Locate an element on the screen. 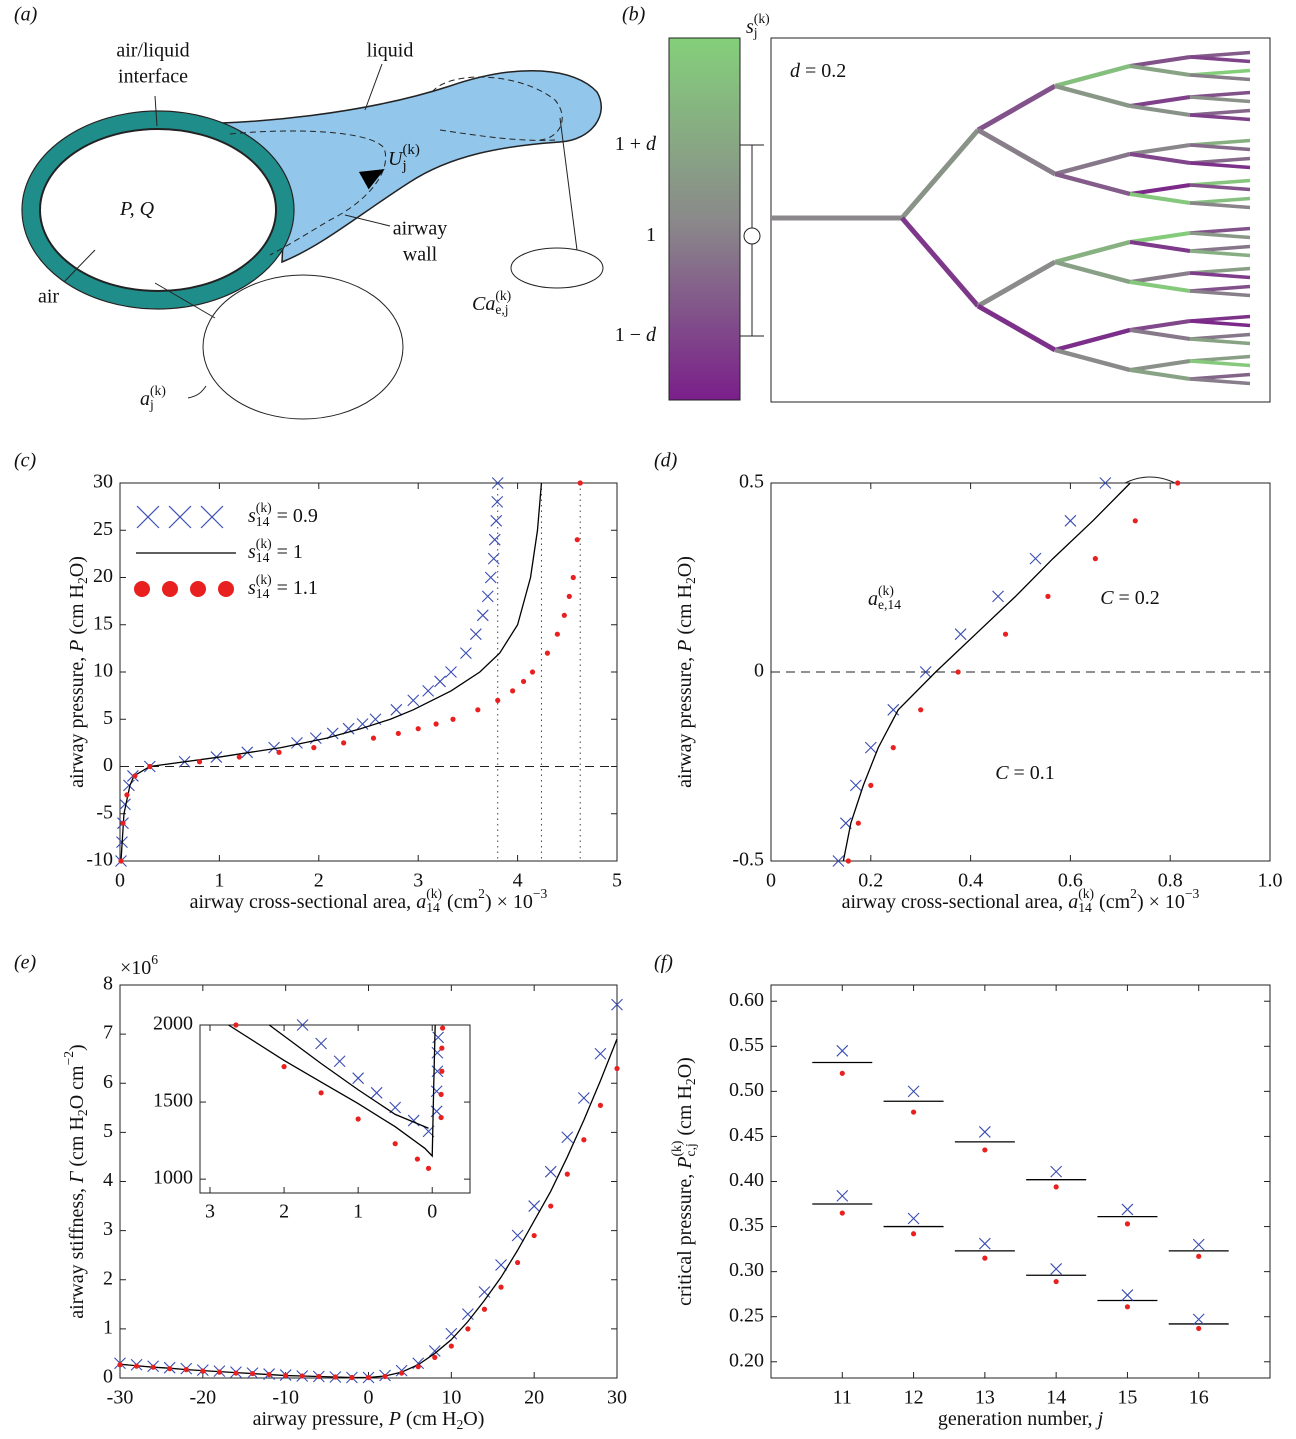 The image size is (1296, 1439). label: airway is located at coordinates (420, 229).